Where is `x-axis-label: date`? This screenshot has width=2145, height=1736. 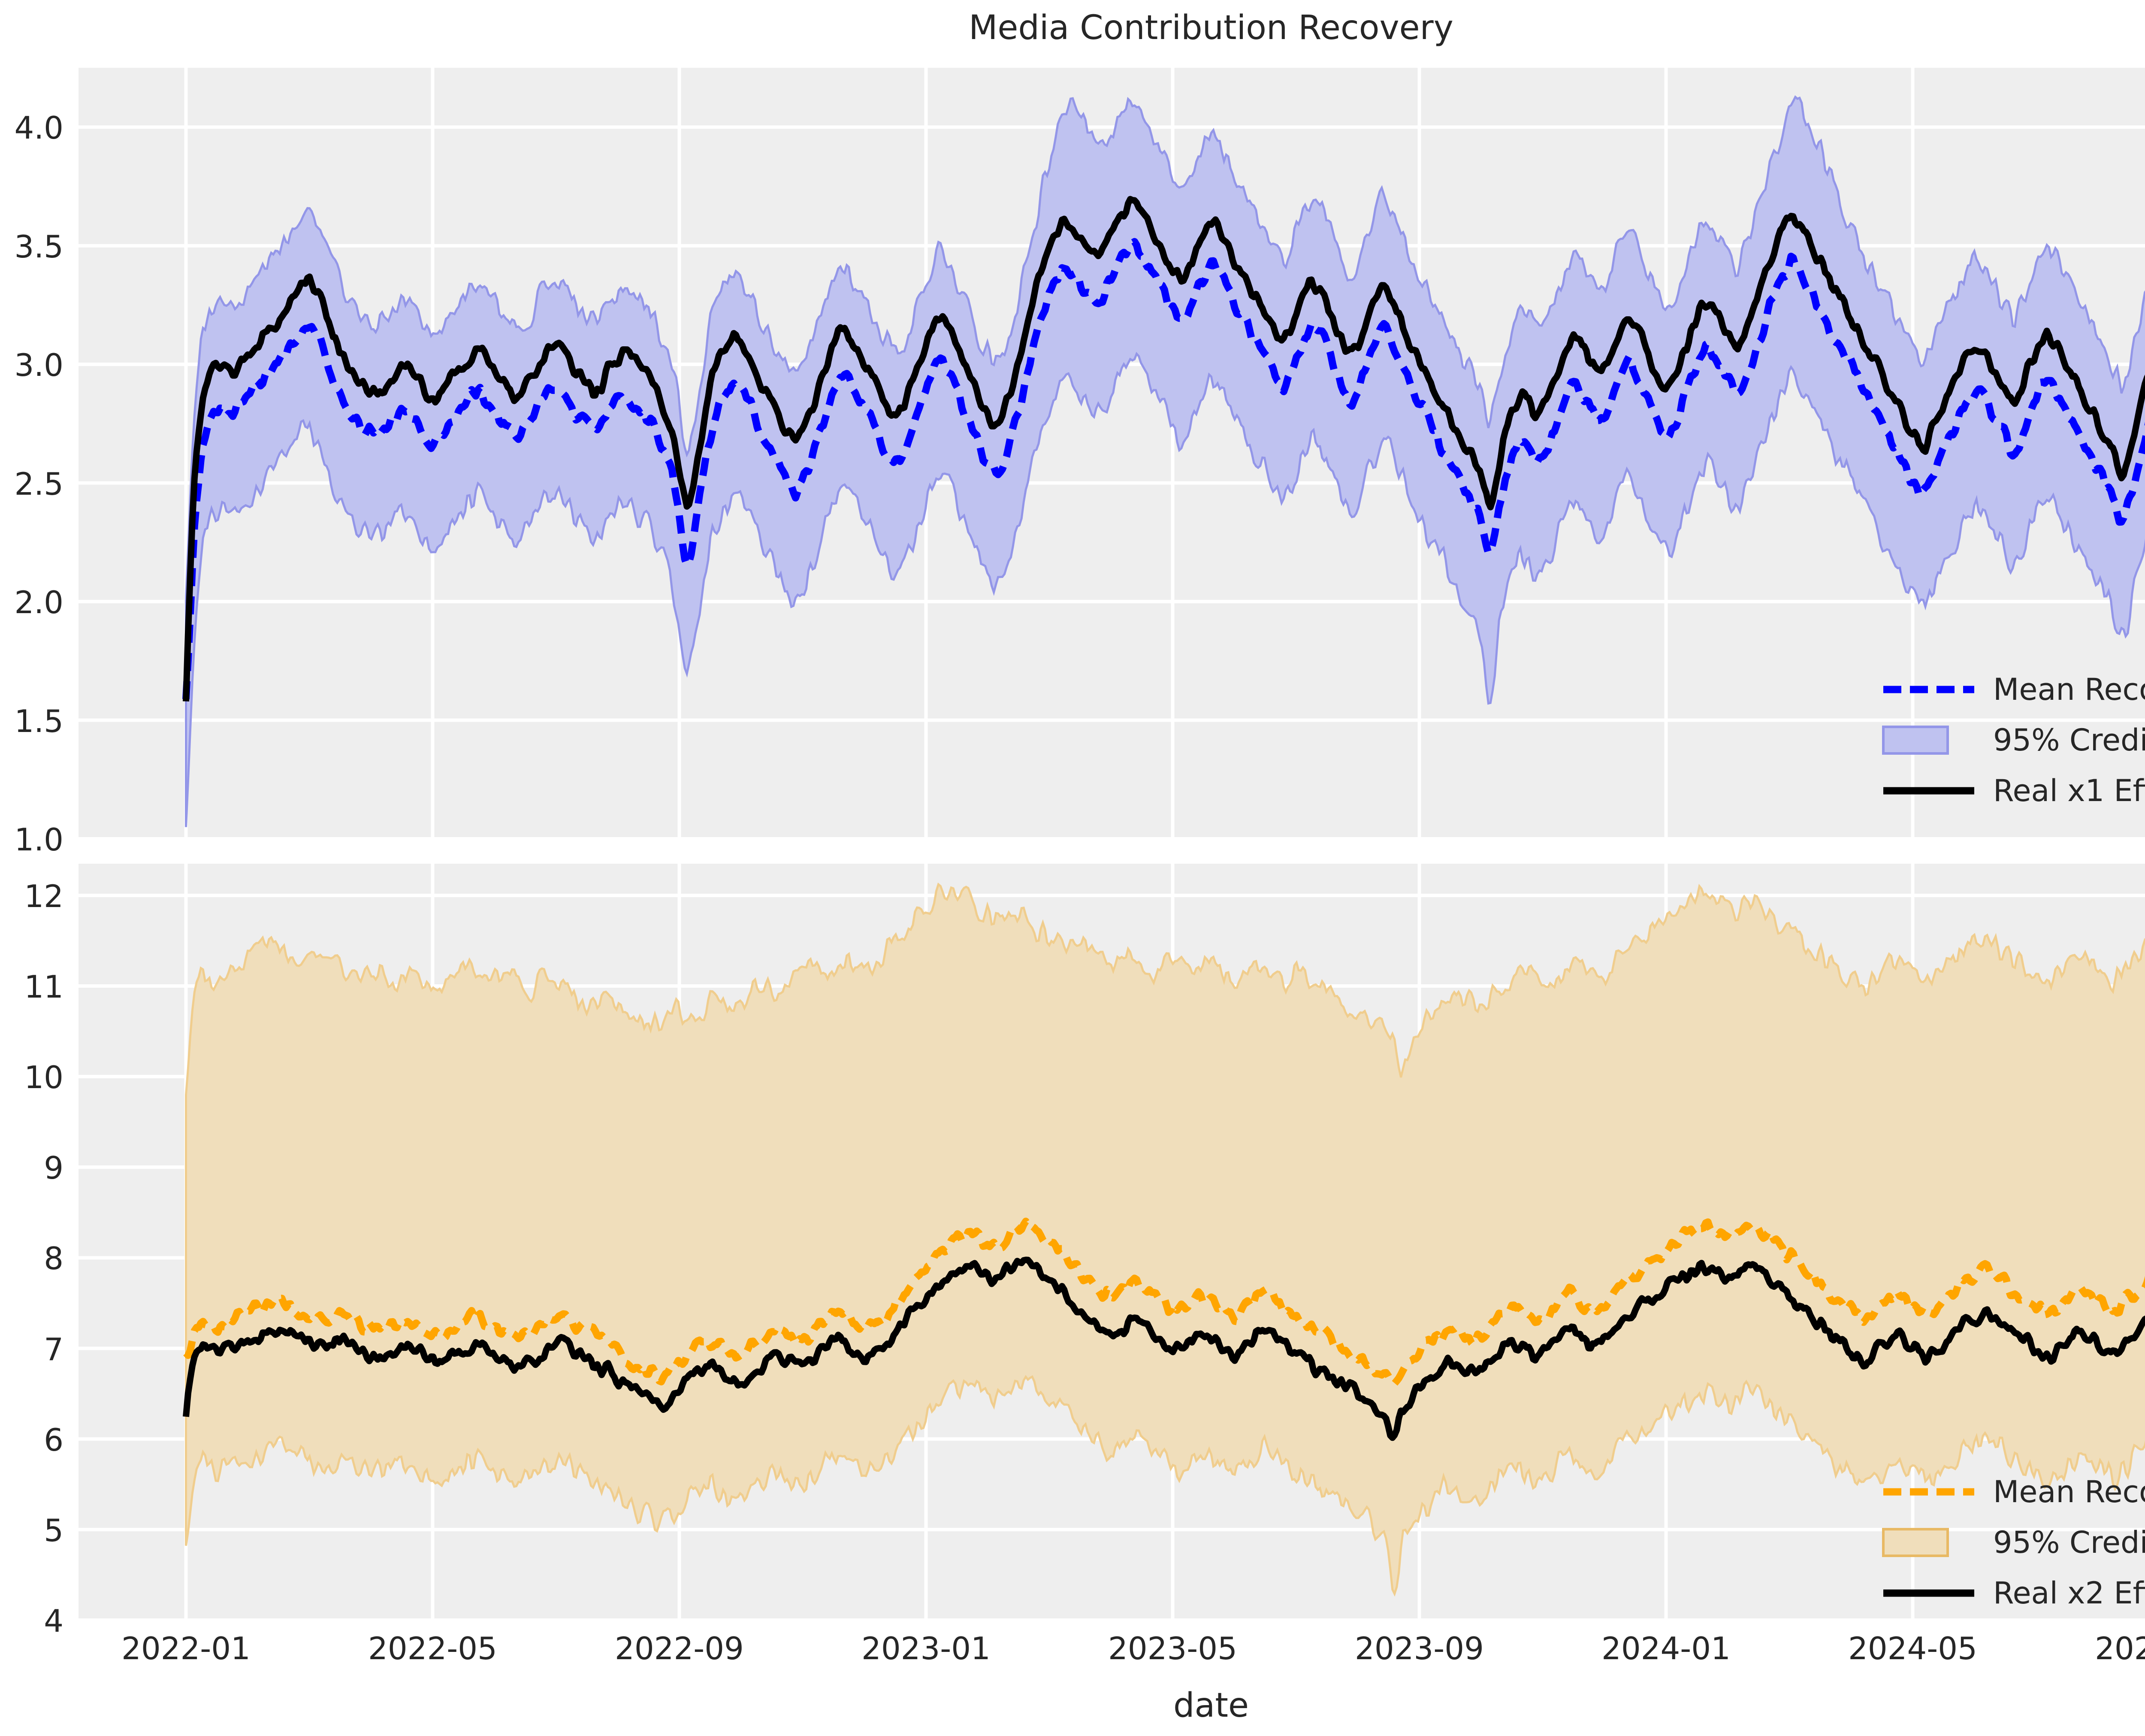 x-axis-label: date is located at coordinates (1211, 1705).